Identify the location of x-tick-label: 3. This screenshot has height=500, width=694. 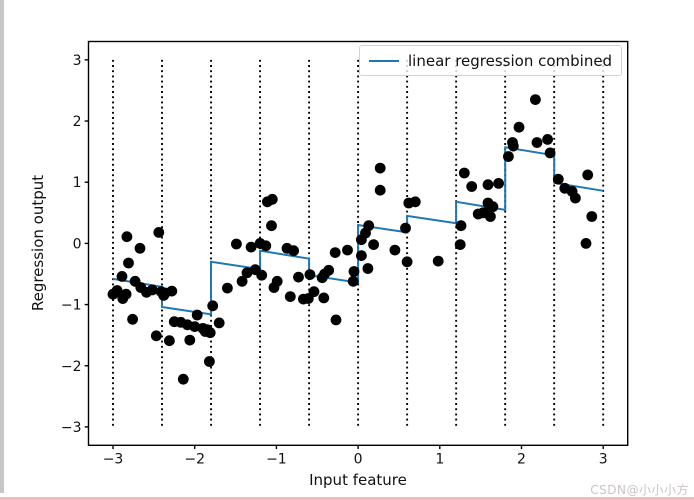
(603, 459).